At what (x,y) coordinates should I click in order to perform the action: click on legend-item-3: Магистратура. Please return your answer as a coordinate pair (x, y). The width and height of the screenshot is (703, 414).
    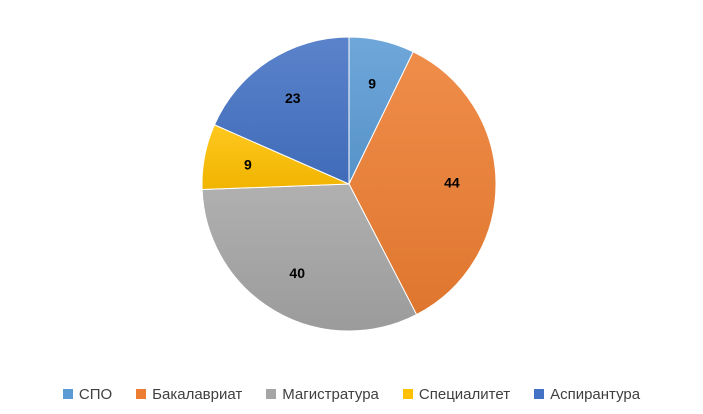
    Looking at the image, I should click on (322, 394).